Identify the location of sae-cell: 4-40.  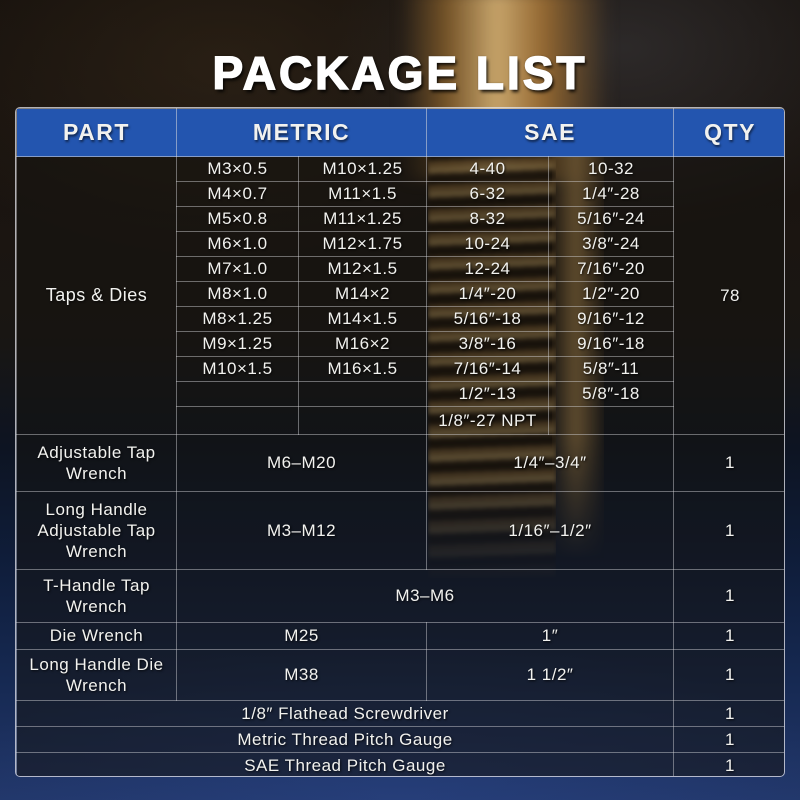
(488, 169).